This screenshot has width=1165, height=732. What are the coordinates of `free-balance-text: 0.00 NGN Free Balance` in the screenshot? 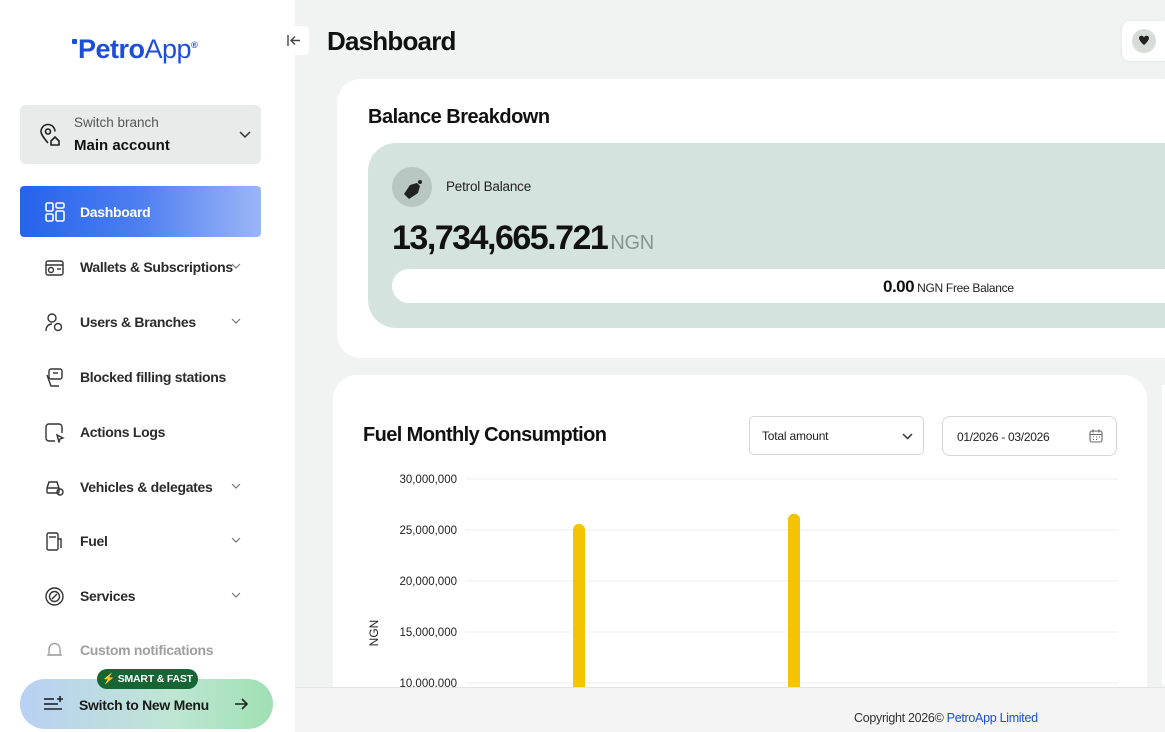 It's located at (948, 286).